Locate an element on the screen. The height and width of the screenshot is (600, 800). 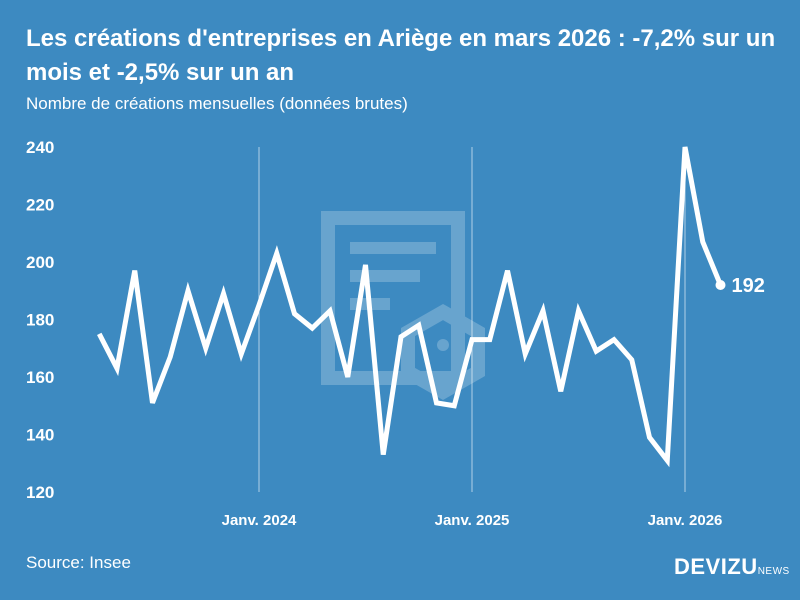
data-point is located at coordinates (720, 285).